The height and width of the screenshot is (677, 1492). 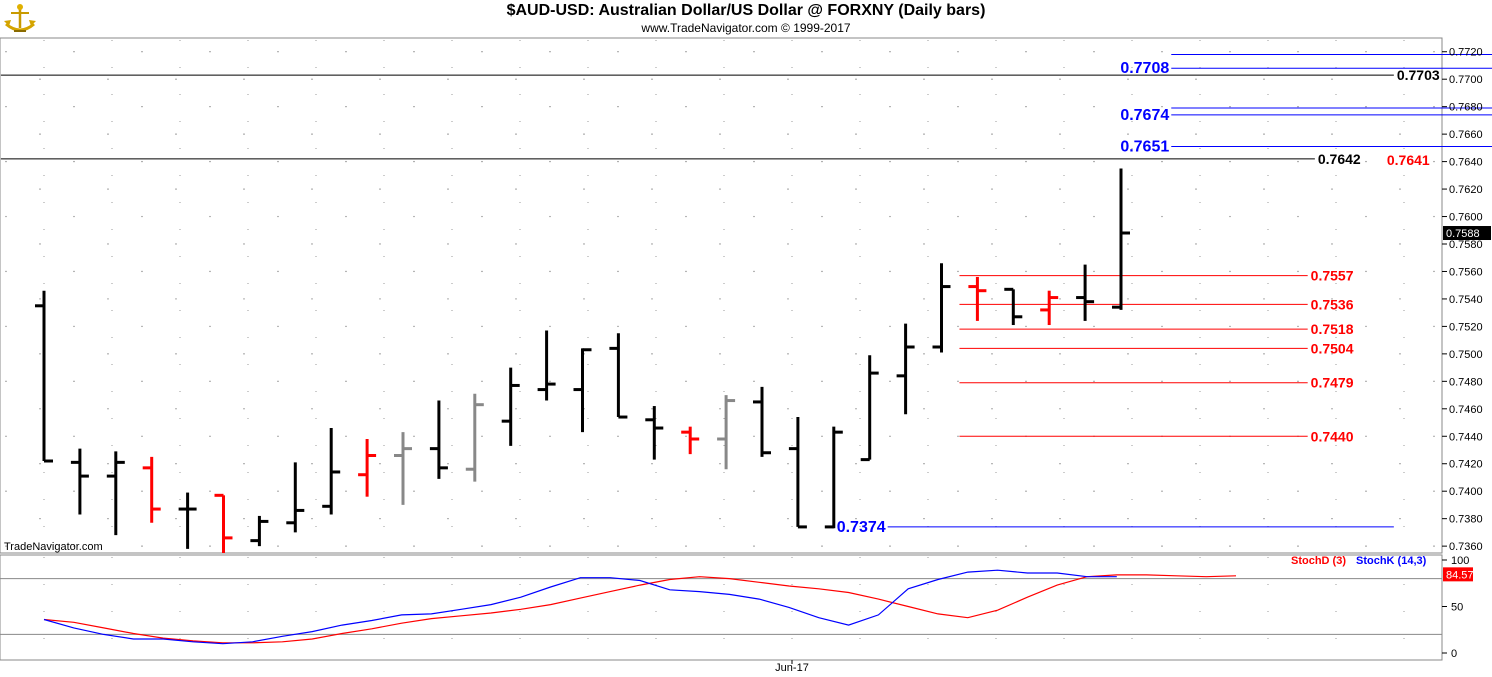 What do you see at coordinates (1458, 574) in the screenshot?
I see `stochastic-last-value-tag` at bounding box center [1458, 574].